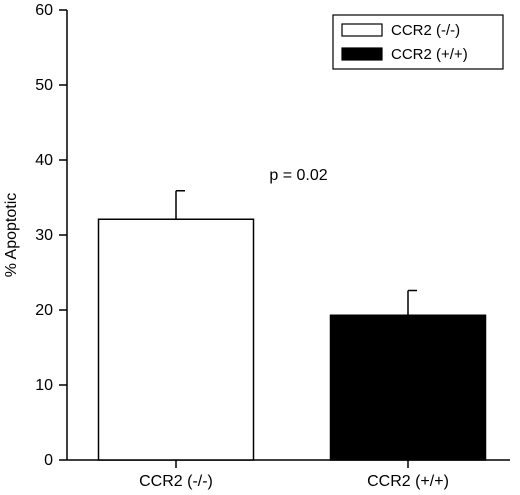  Describe the element at coordinates (296, 253) in the screenshot. I see `error-bars` at that location.